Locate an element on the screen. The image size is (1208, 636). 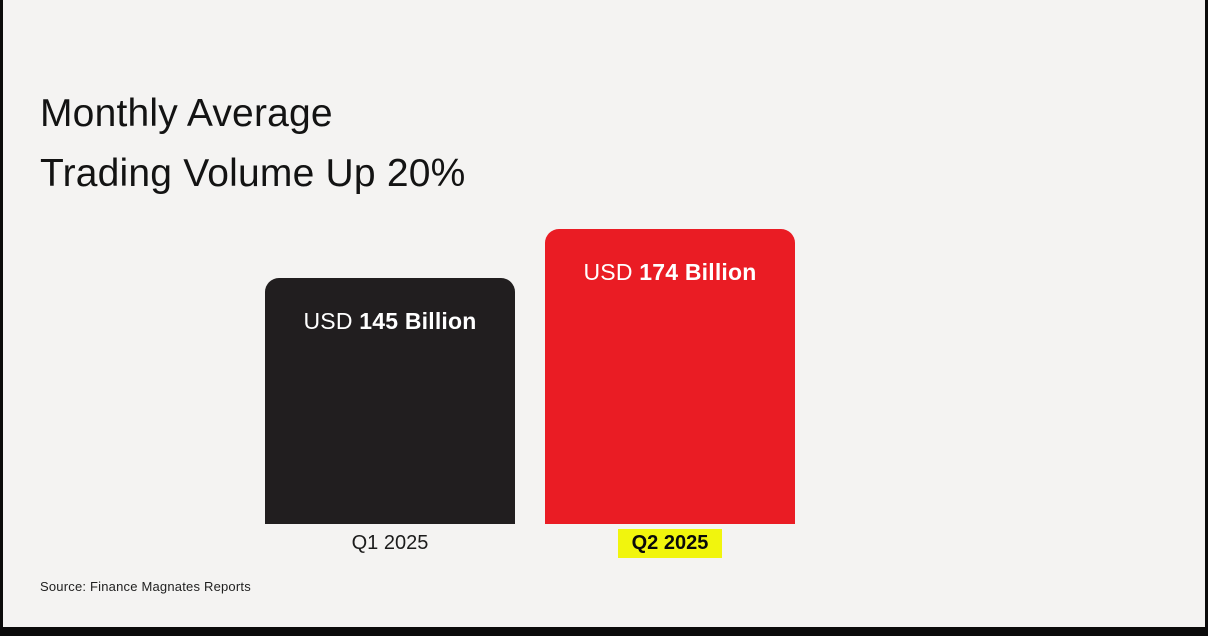
page-title-line2: Trading Volume Up 20% is located at coordinates (253, 174).